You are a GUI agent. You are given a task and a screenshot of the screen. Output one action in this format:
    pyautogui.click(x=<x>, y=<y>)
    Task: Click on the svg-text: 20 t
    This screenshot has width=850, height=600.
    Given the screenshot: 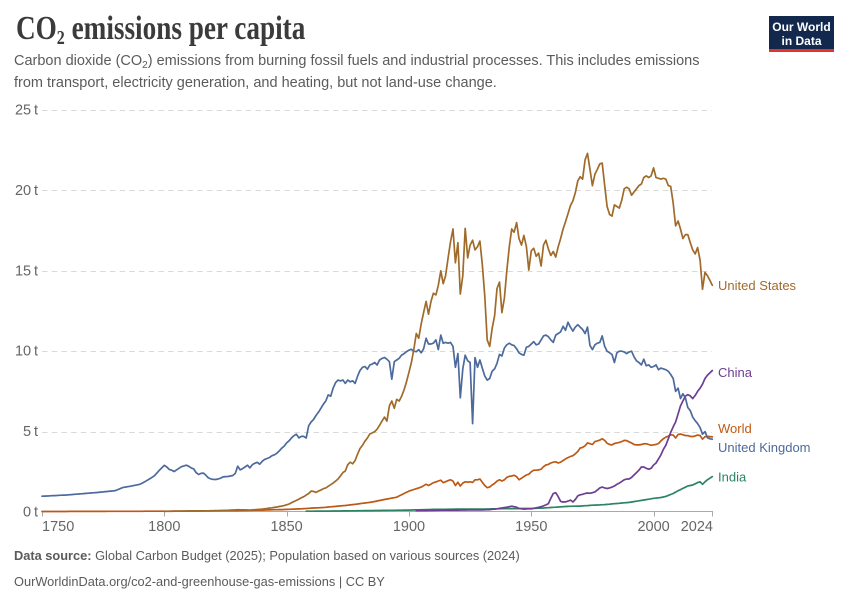 What is the action you would take?
    pyautogui.click(x=26, y=191)
    